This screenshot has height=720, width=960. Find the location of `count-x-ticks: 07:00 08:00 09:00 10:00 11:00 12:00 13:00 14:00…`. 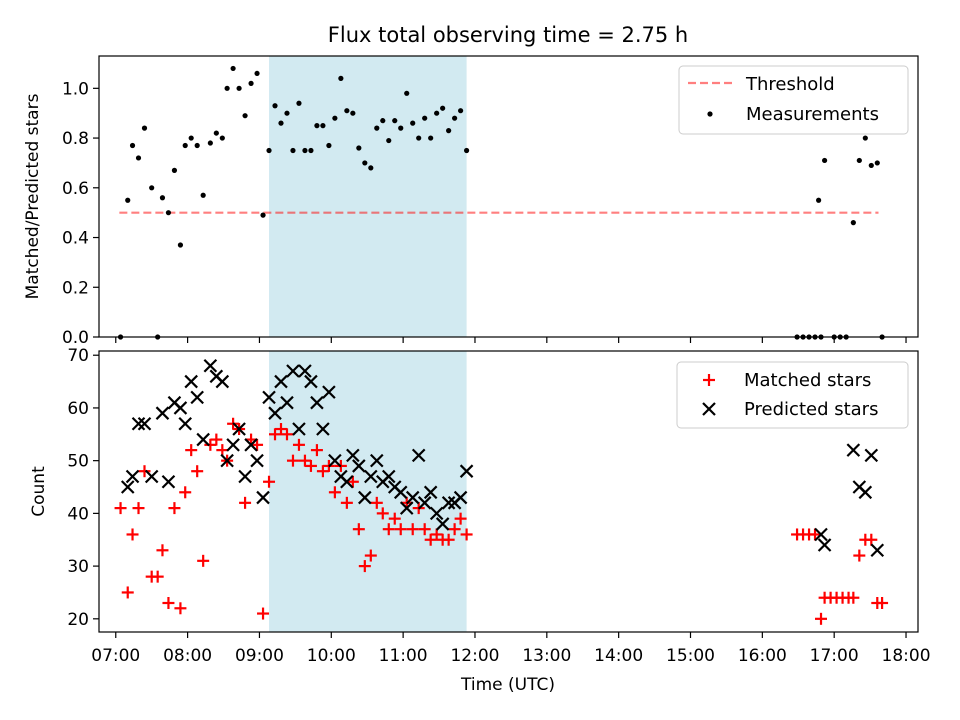

count-x-ticks: 07:00 08:00 09:00 10:00 11:00 12:00 13:00 14:00… is located at coordinates (511, 649).